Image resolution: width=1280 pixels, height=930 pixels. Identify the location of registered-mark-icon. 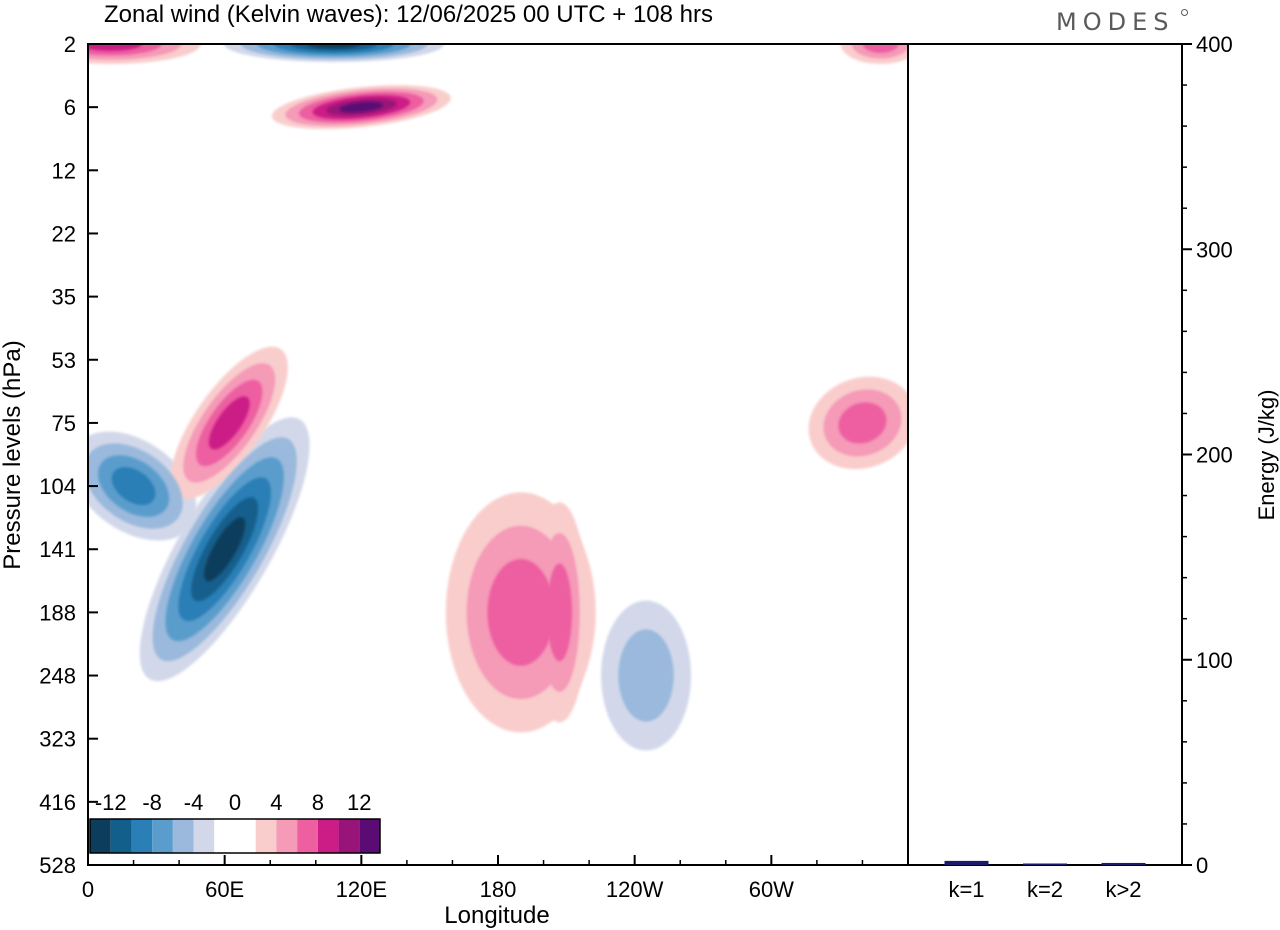
(1184, 12).